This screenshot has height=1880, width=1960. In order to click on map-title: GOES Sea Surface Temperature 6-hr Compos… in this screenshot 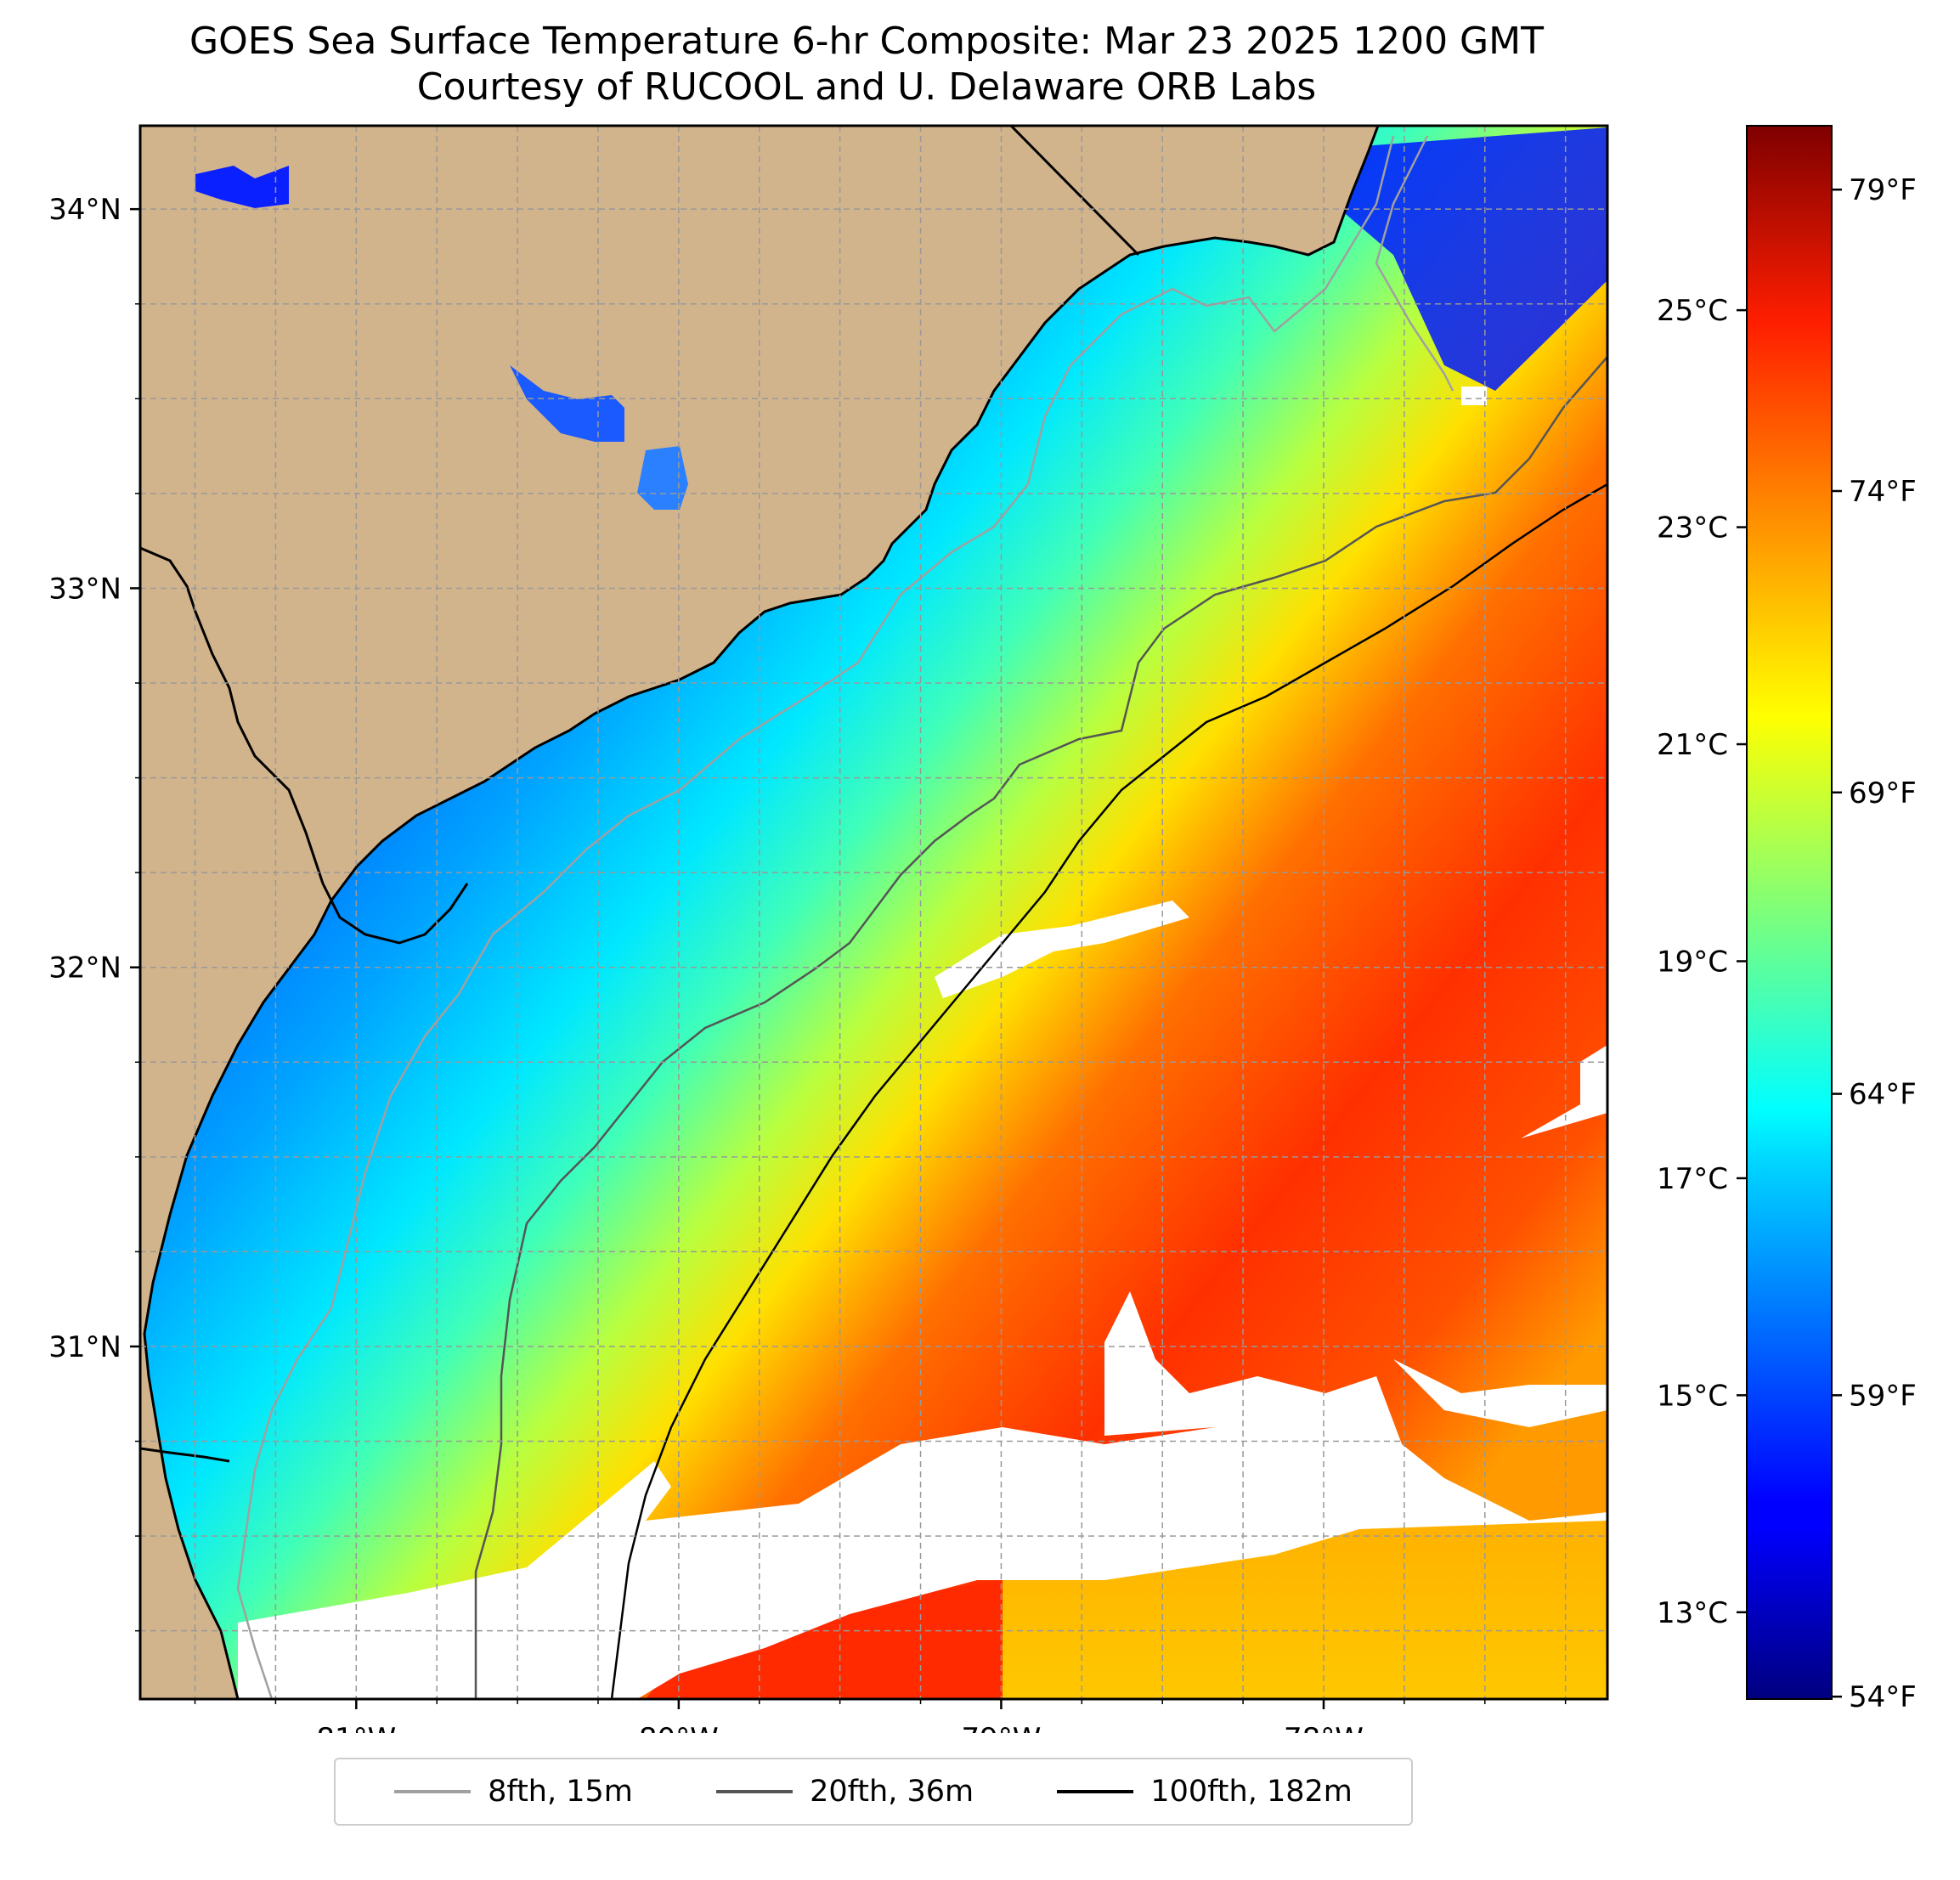, I will do `click(867, 64)`.